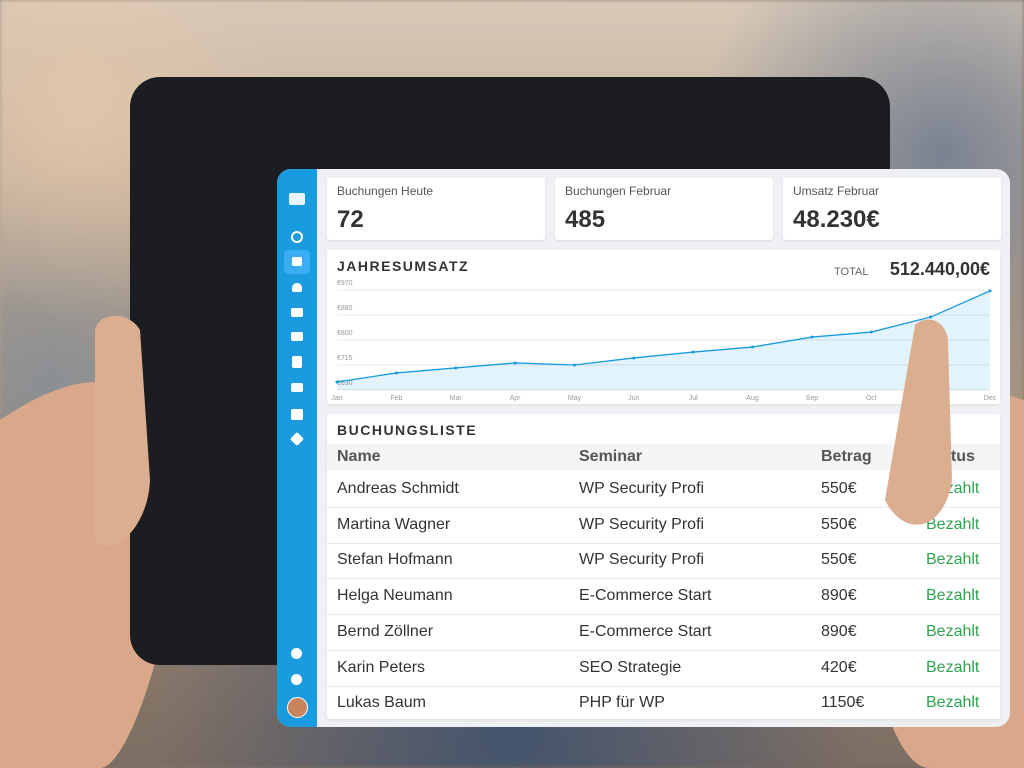  What do you see at coordinates (892, 209) in the screenshot?
I see `kpi-card: Umsatz Februar 48.230€` at bounding box center [892, 209].